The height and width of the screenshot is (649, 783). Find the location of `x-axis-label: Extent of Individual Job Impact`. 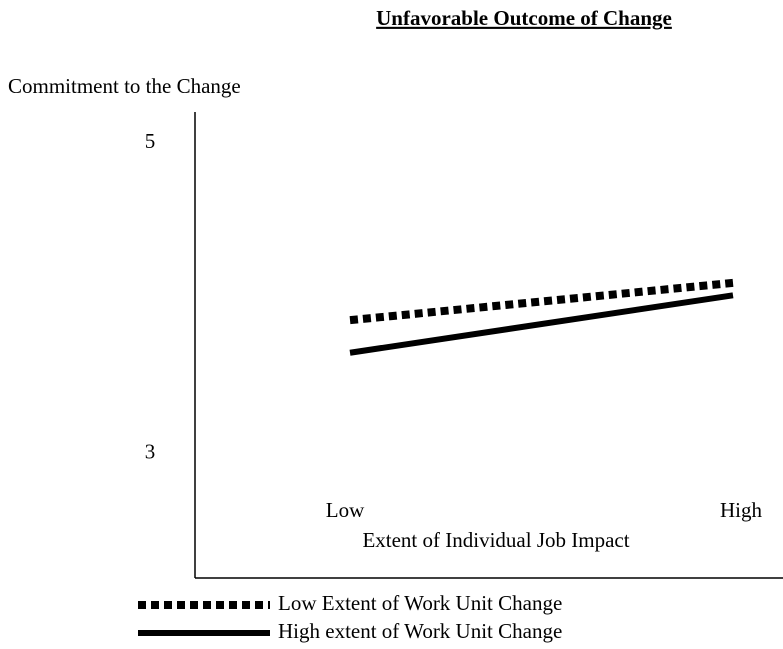

x-axis-label: Extent of Individual Job Impact is located at coordinates (495, 540).